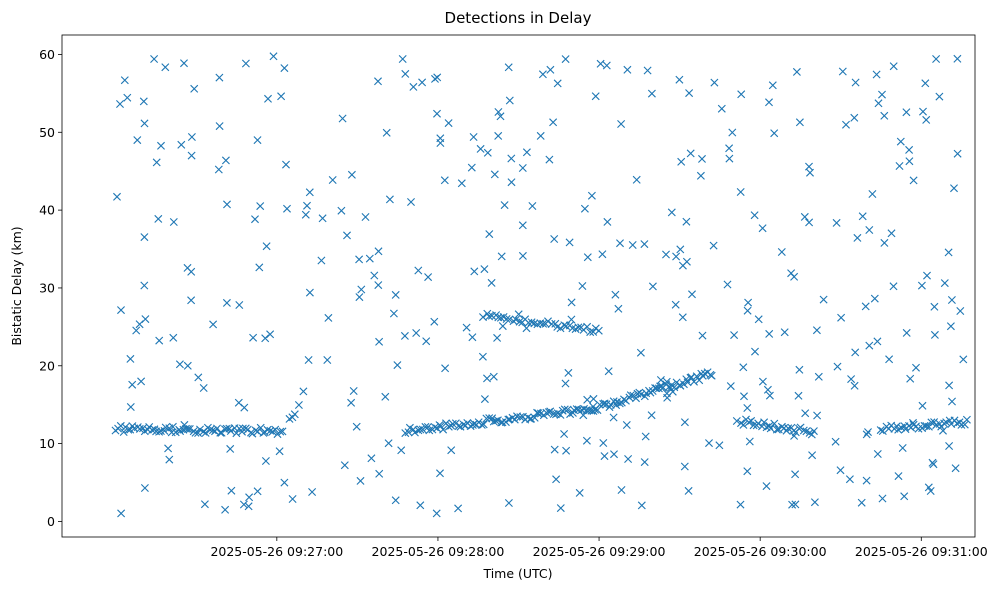  I want to click on y-tick-label: 10, so click(47, 443).